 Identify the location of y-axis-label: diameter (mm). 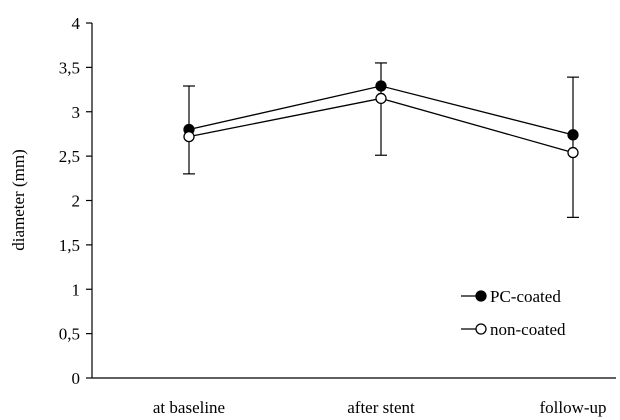
(18, 200).